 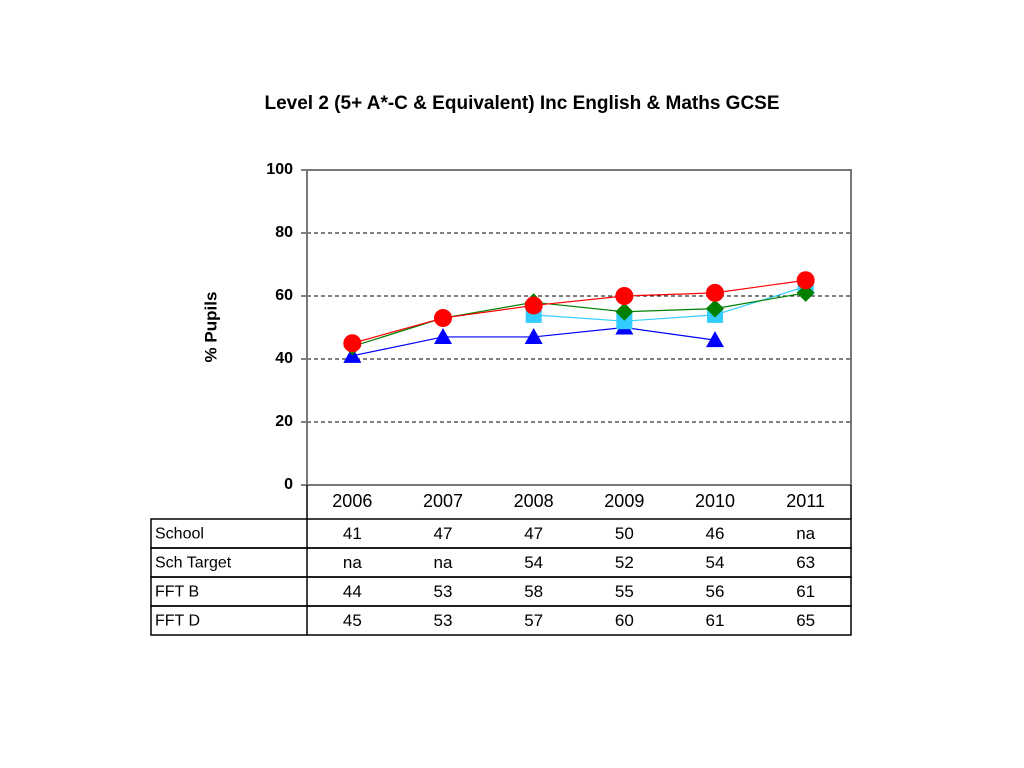 What do you see at coordinates (177, 621) in the screenshot?
I see `legend-entry: FFT D` at bounding box center [177, 621].